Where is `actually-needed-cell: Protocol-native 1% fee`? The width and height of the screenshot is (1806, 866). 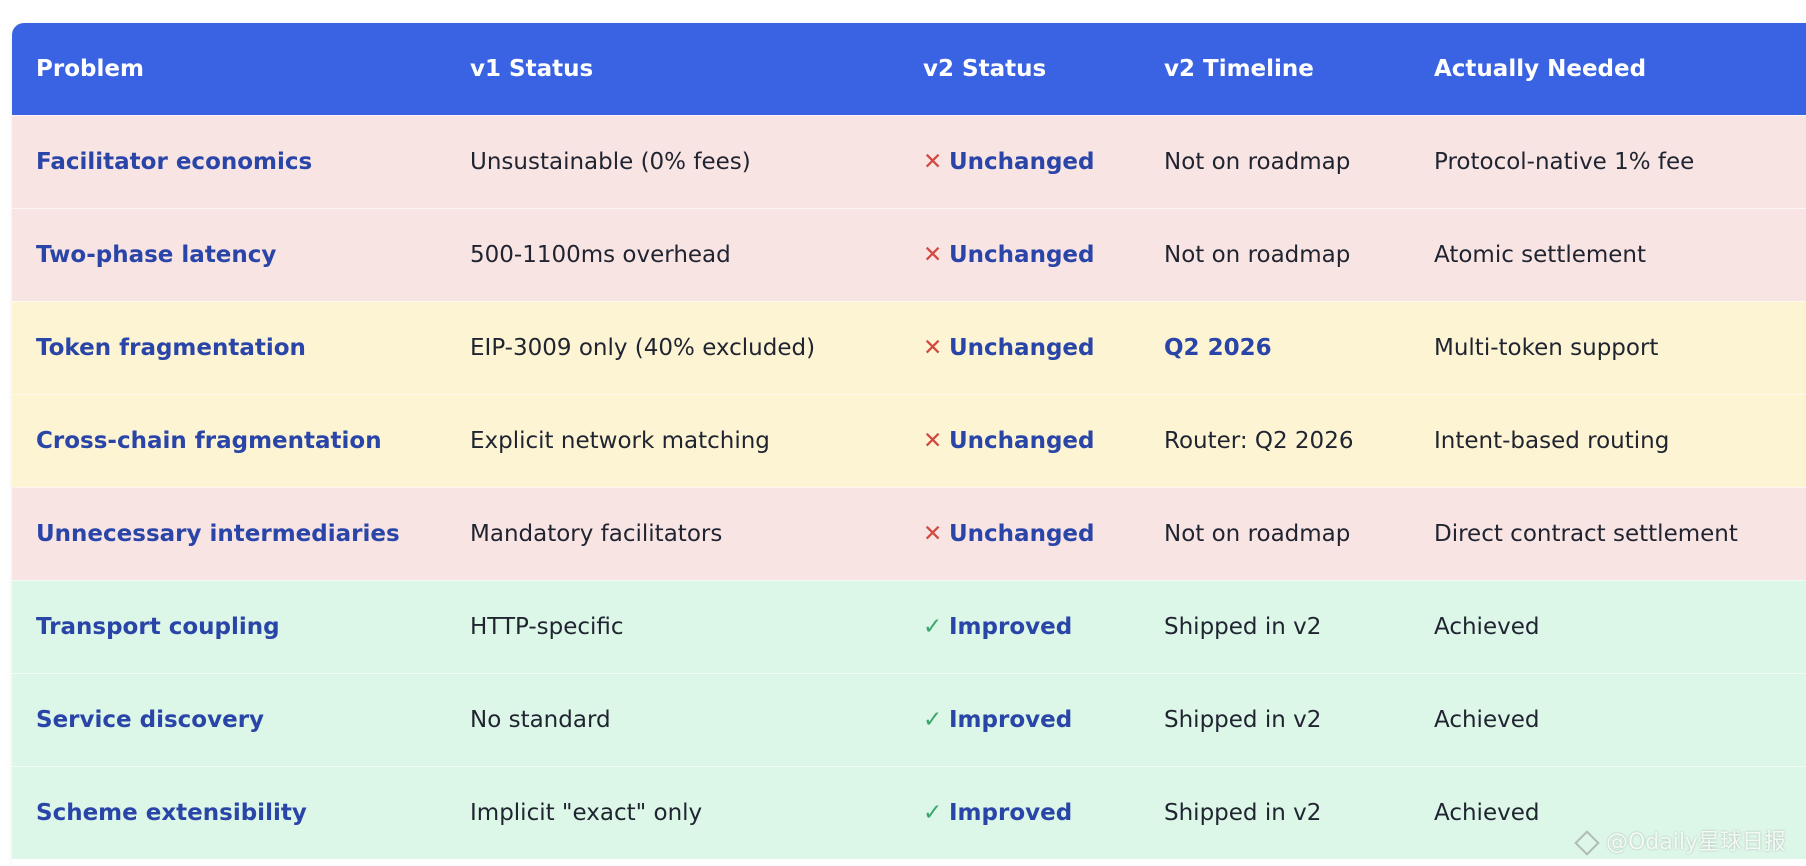
actually-needed-cell: Protocol-native 1% fee is located at coordinates (1608, 161).